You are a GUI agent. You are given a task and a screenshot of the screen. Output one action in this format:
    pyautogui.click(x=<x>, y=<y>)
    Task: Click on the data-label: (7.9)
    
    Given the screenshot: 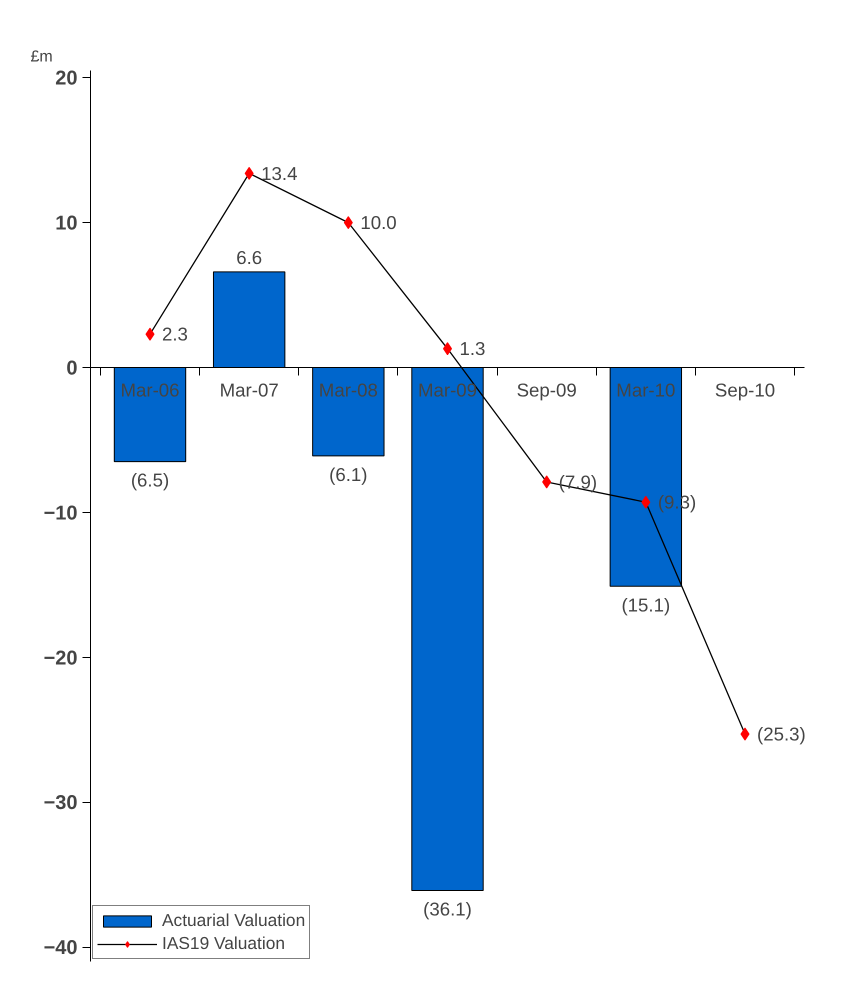 What is the action you would take?
    pyautogui.click(x=578, y=481)
    